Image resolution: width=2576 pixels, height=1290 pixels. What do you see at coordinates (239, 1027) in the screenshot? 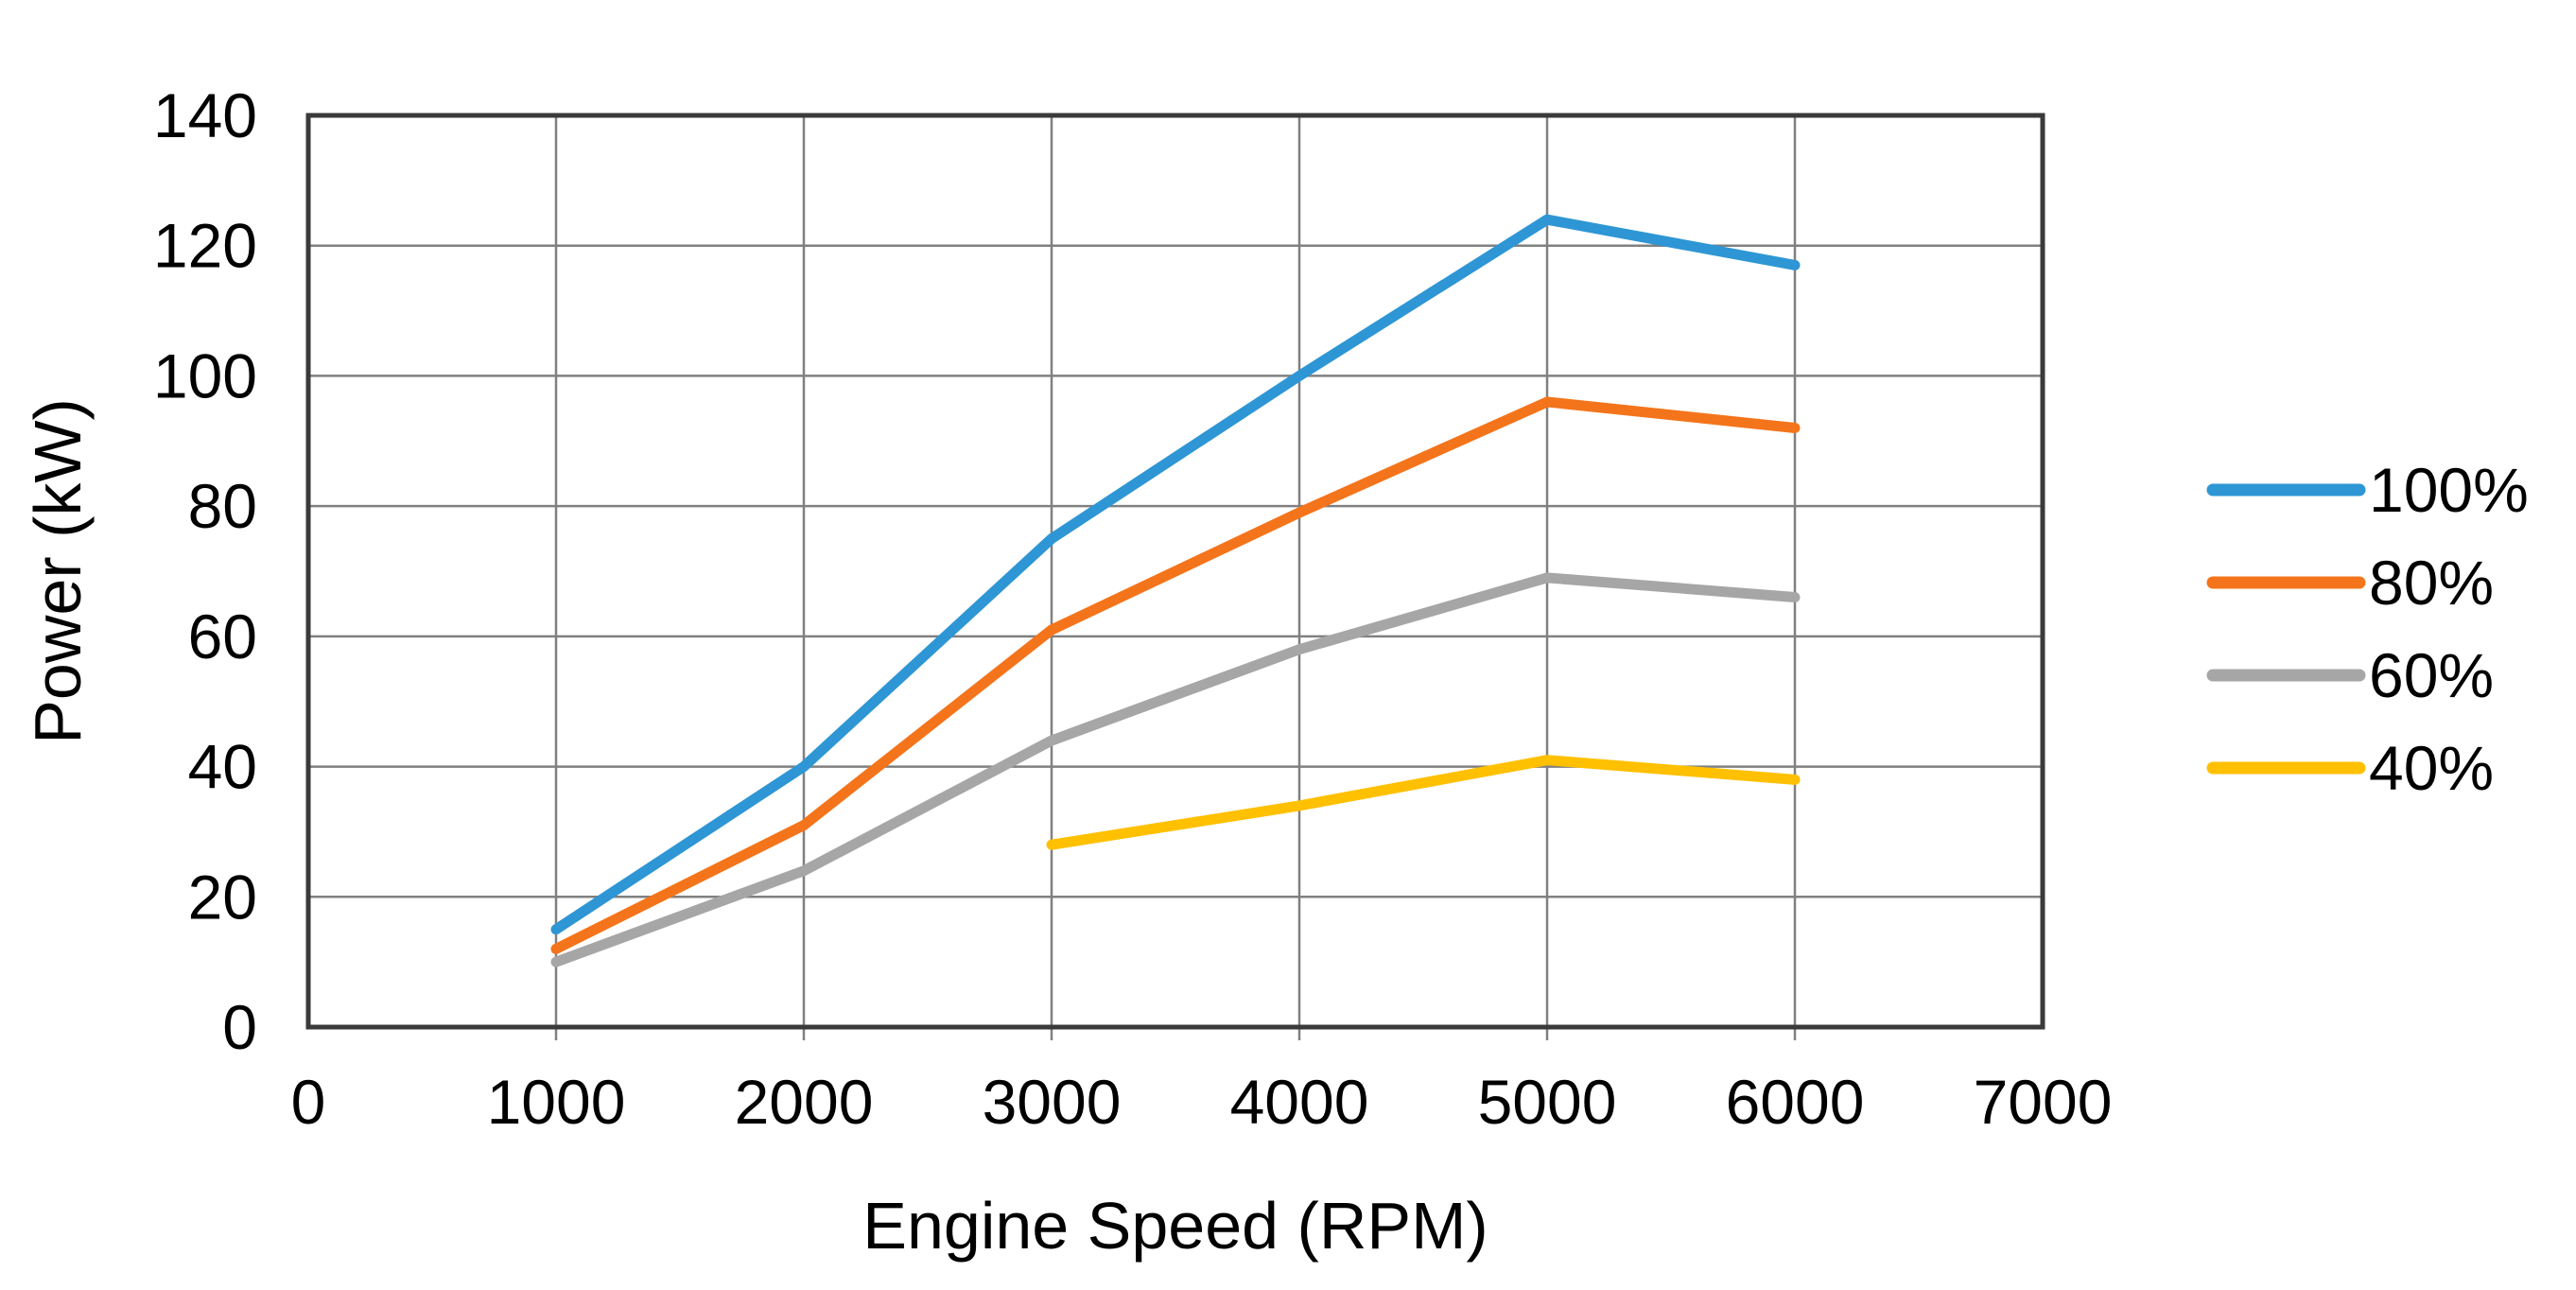
I see `y-tick-label: 0` at bounding box center [239, 1027].